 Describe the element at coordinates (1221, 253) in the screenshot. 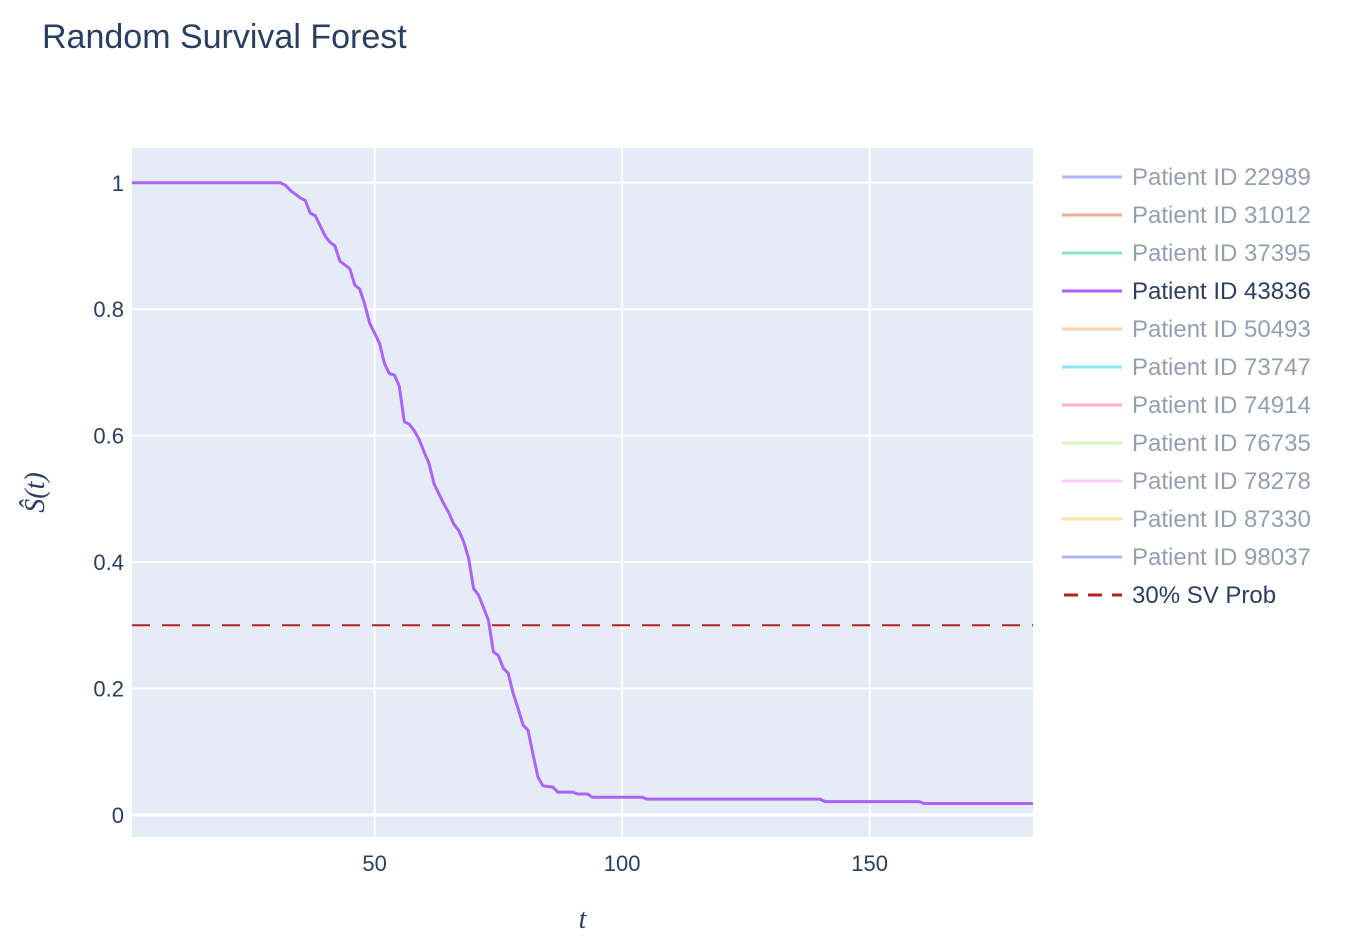

I see `legend-label: Patient ID 37395` at that location.